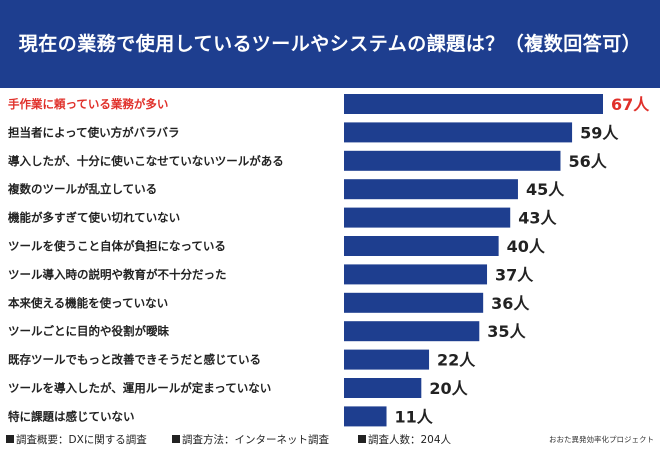  What do you see at coordinates (81, 440) in the screenshot?
I see `survey-overview-text: 調査概要：DXに関する調査` at bounding box center [81, 440].